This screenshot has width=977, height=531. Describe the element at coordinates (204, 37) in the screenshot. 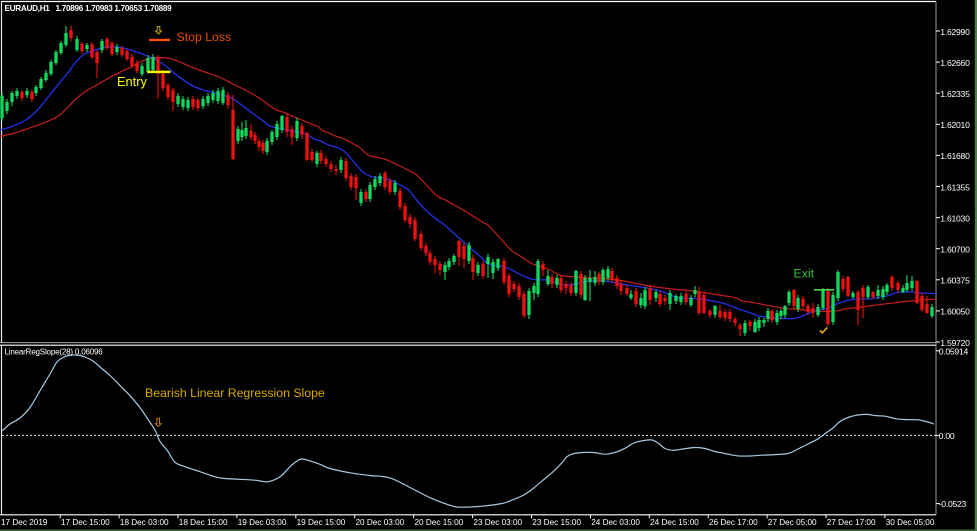

I see `svg-text: Stop Loss` at that location.